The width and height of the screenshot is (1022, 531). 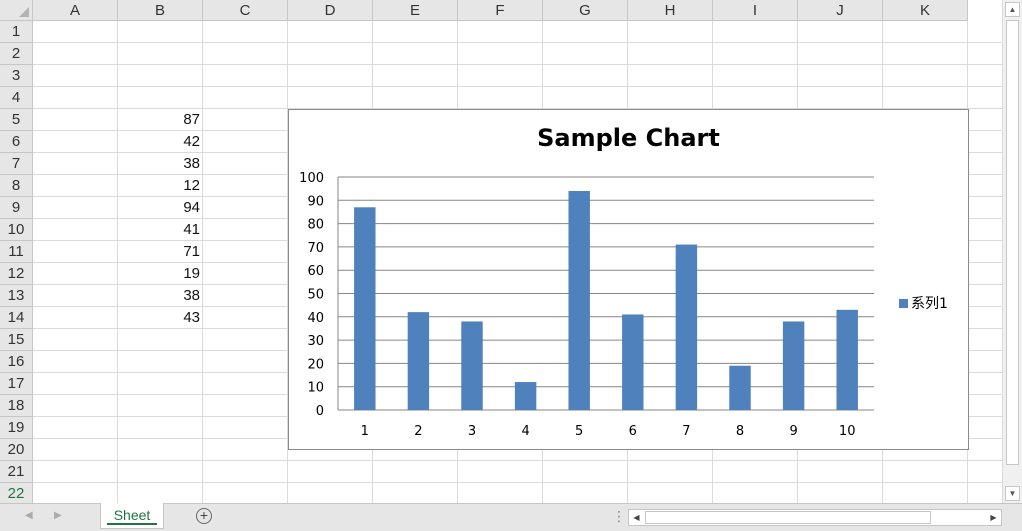 I want to click on x-tick-label: 4, so click(x=525, y=431).